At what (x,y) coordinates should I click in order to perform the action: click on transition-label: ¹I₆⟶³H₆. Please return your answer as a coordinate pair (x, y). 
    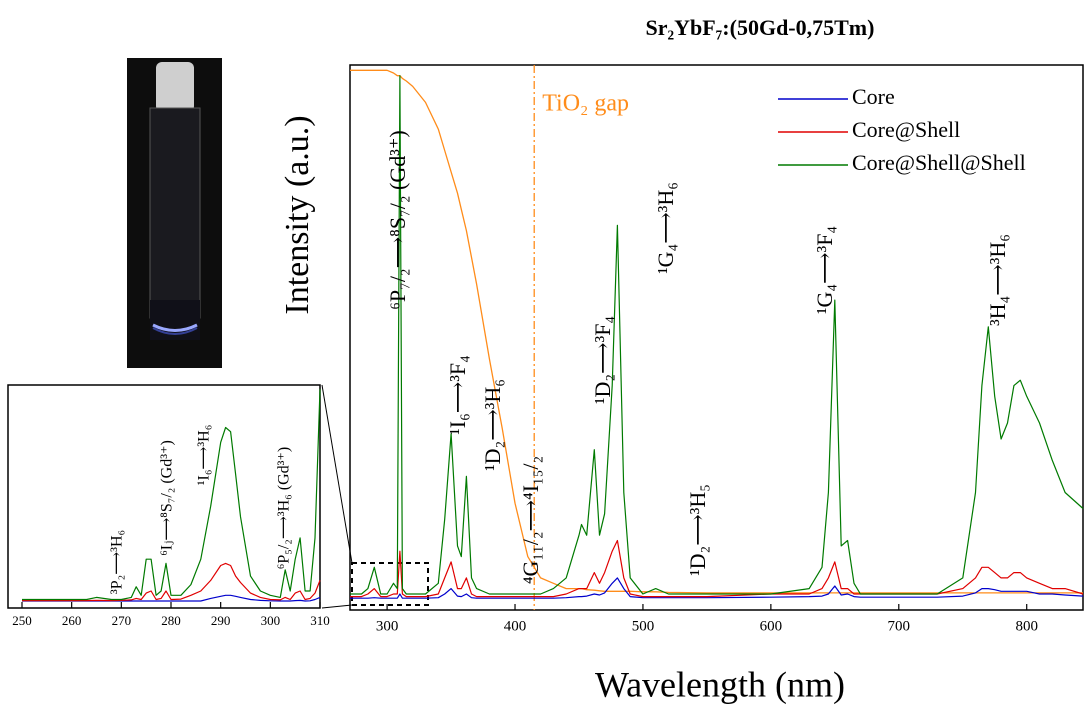
    Looking at the image, I should click on (204, 455).